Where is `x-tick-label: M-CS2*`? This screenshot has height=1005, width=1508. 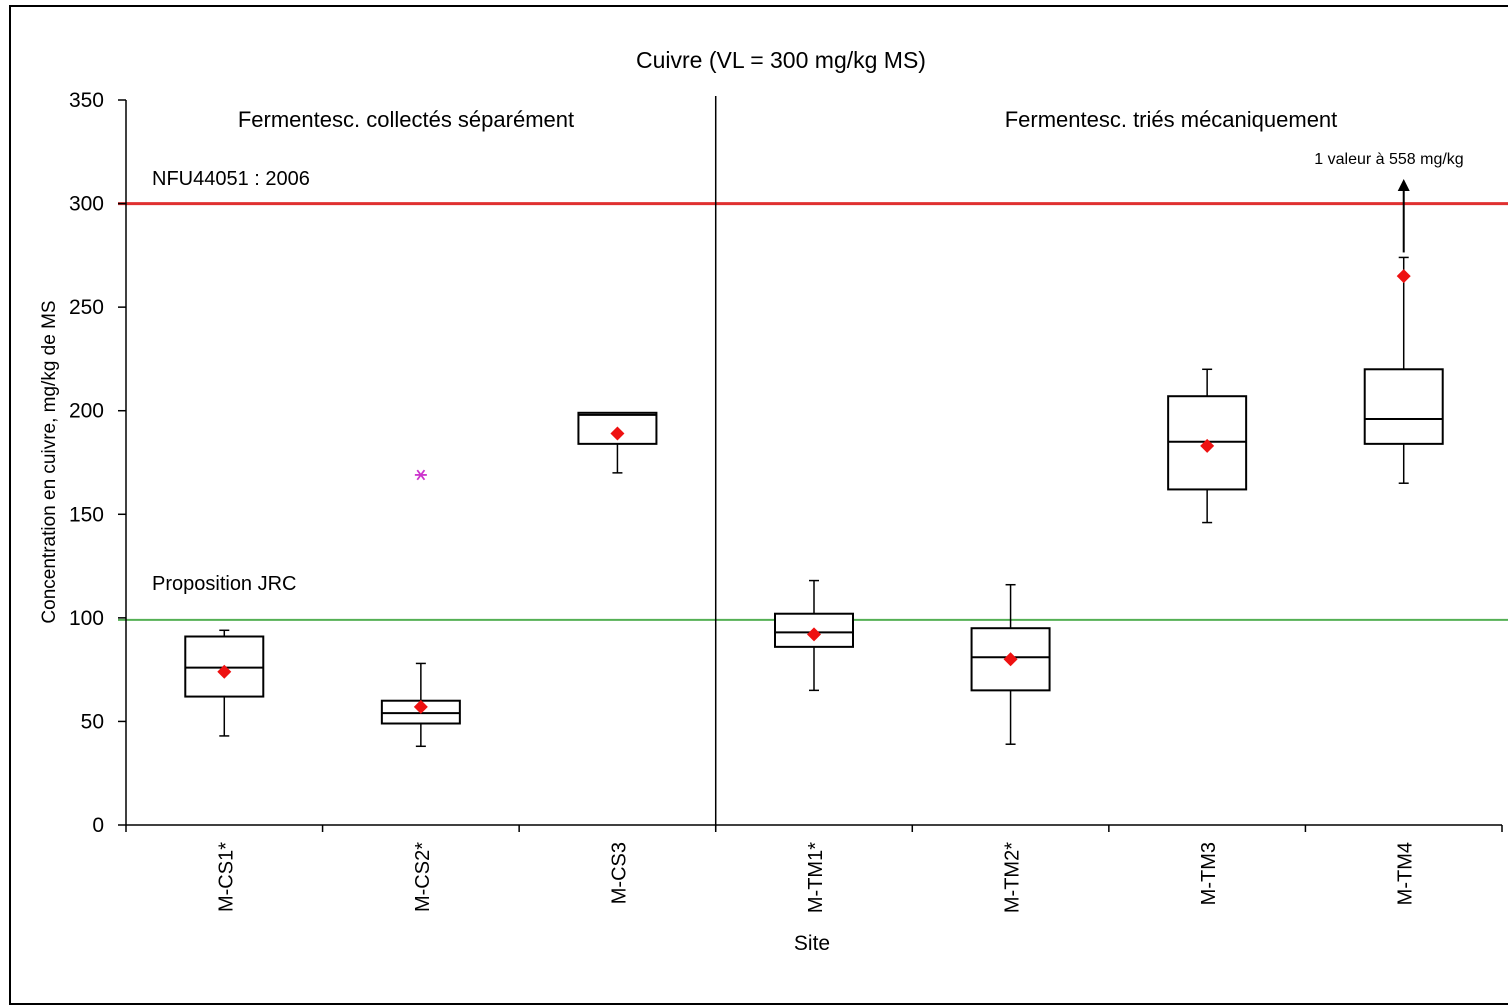
x-tick-label: M-CS2* is located at coordinates (423, 877).